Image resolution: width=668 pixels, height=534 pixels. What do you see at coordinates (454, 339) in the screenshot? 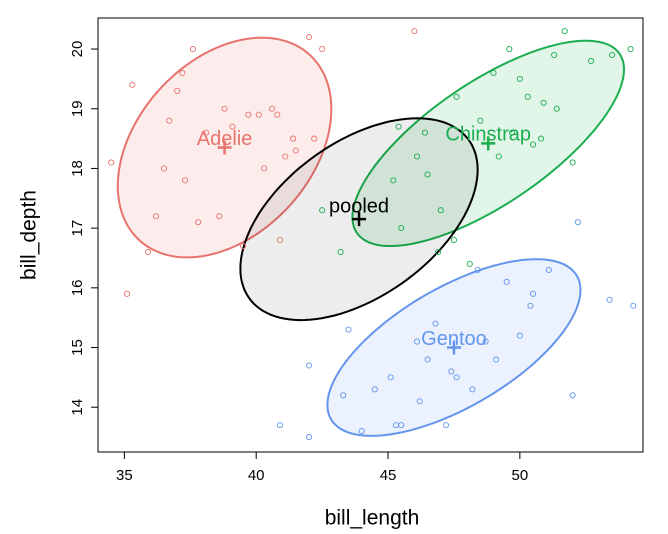
I see `group-label: Gentoo` at bounding box center [454, 339].